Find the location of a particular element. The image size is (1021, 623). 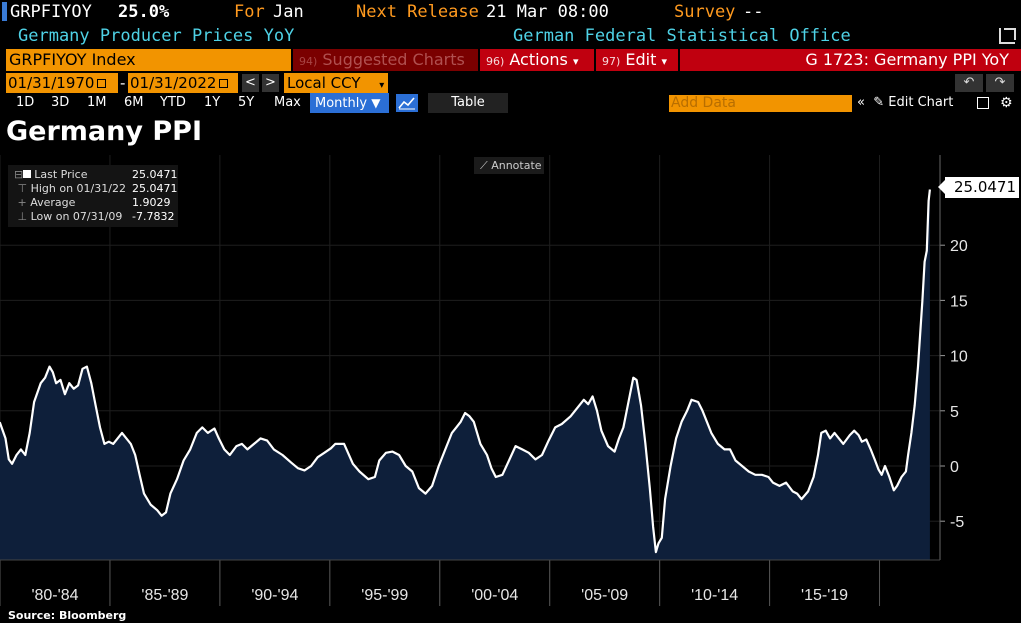

edit-caret-icon: ▾ is located at coordinates (664, 61).